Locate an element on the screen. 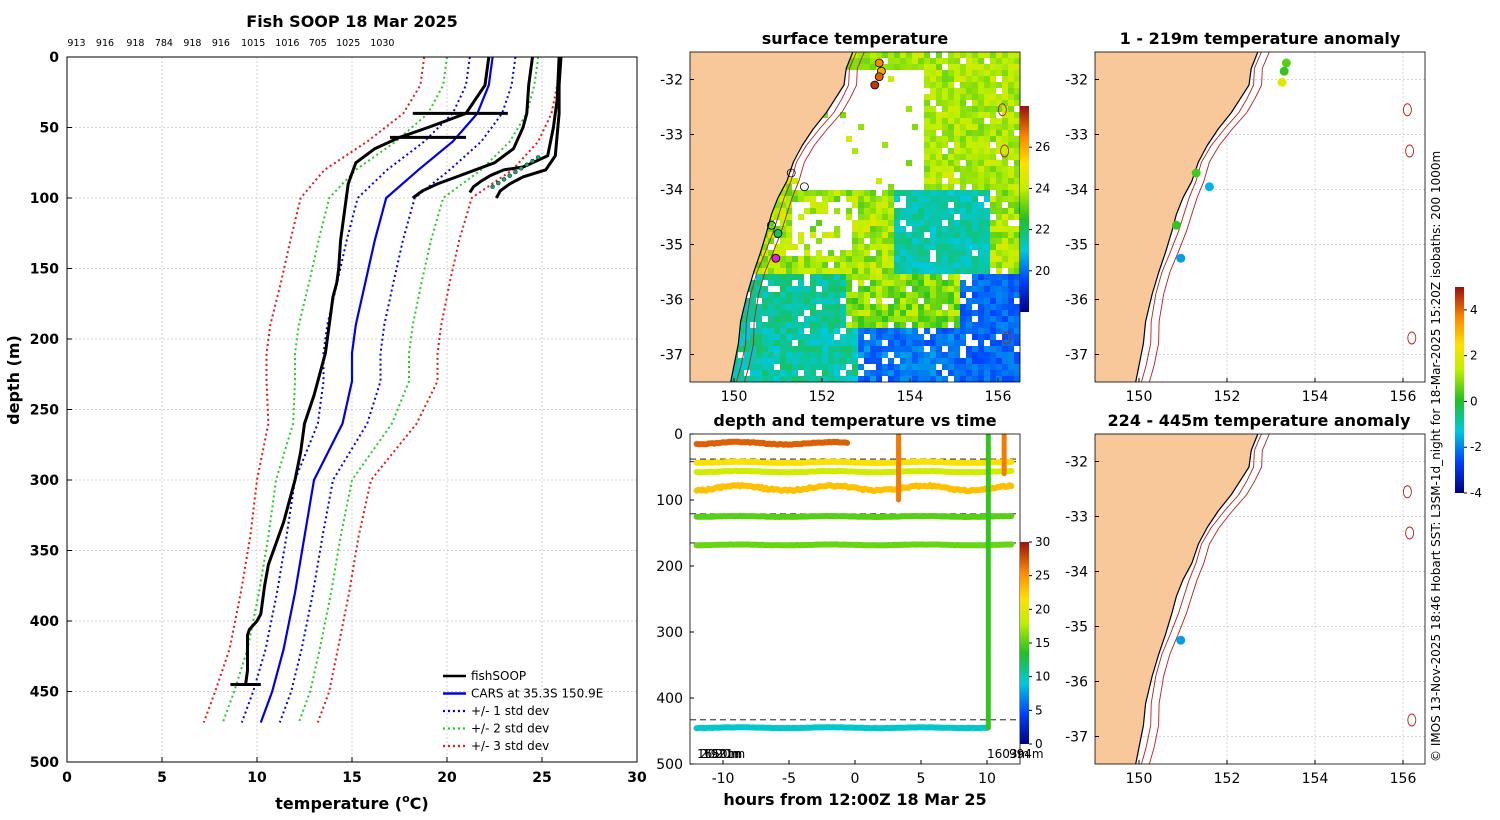  time-xtick-label: -10 is located at coordinates (723, 779).